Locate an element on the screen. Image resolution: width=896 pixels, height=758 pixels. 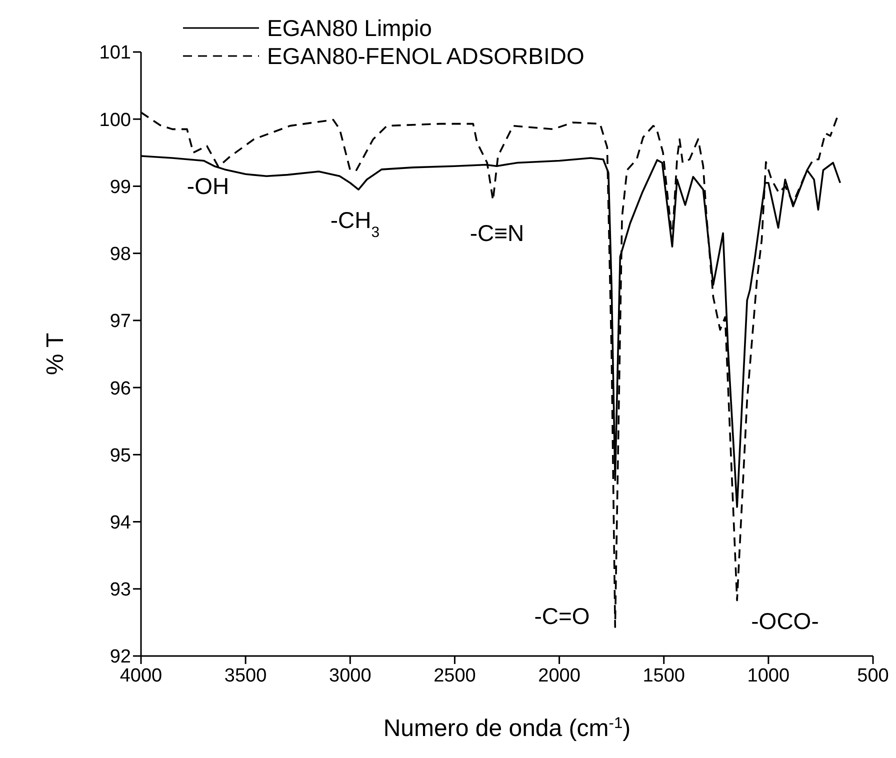
x-tick-label: 1500 is located at coordinates (663, 675).